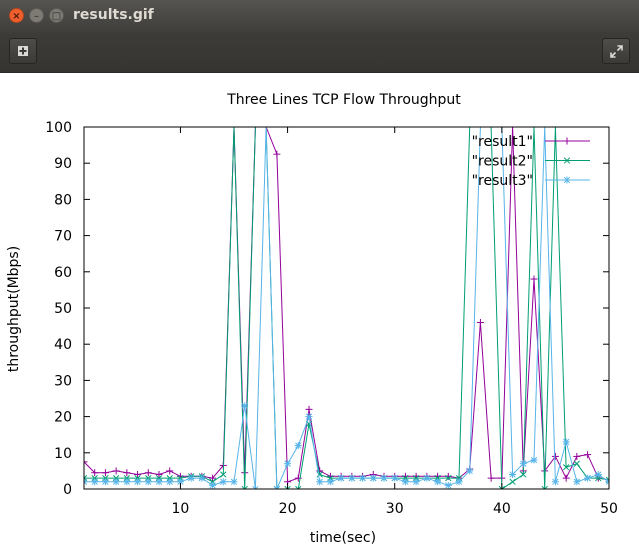 This screenshot has width=639, height=551. I want to click on maximize-button: □, so click(56, 15).